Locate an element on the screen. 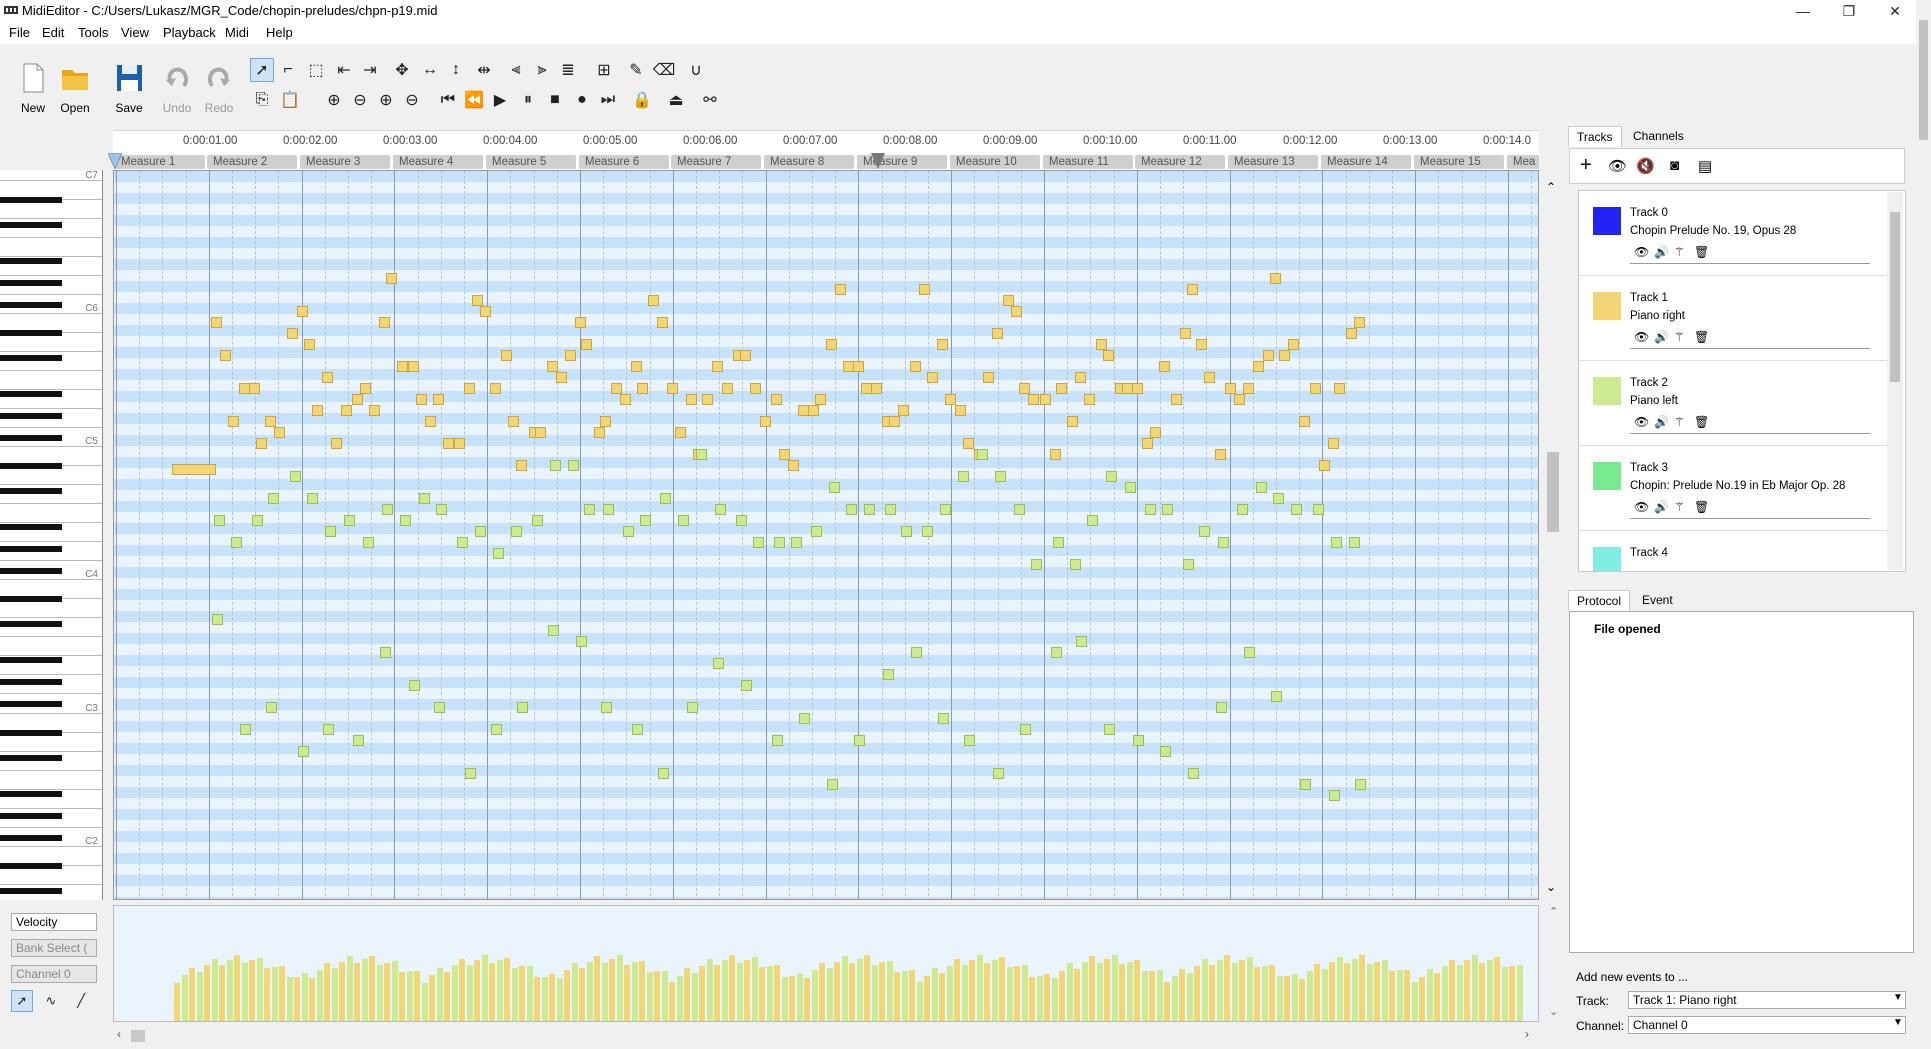 The width and height of the screenshot is (1931, 1049). measure-label: Measure 11 is located at coordinates (1088, 162).